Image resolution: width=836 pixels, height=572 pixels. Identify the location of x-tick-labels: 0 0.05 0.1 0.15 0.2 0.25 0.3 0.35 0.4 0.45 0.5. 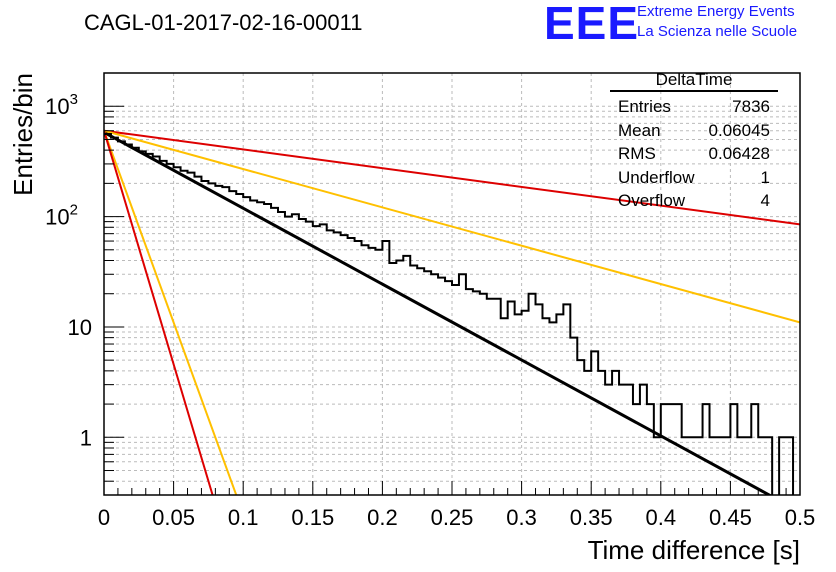
(456, 517).